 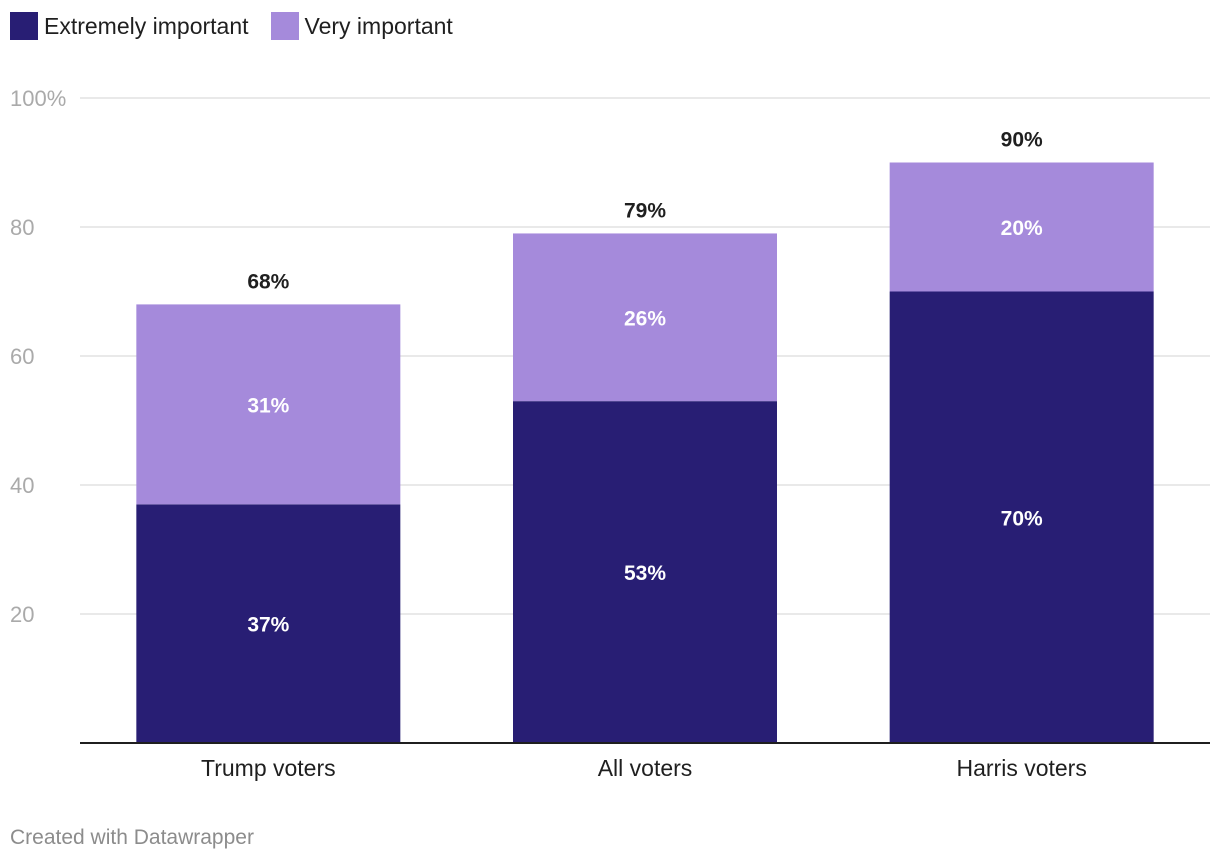 I want to click on segment-value-label: 26%, so click(x=645, y=318).